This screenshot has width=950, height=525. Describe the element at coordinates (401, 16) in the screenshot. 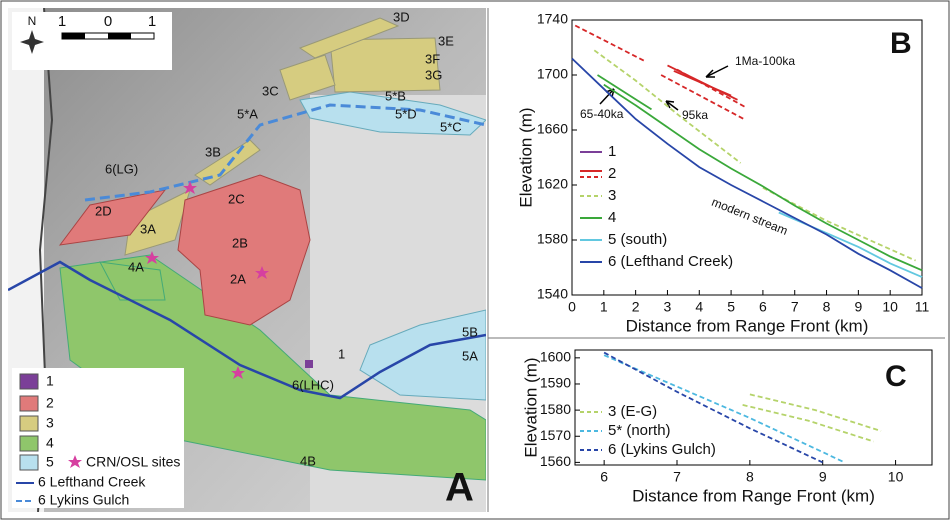

I see `unit-label: 3D` at that location.